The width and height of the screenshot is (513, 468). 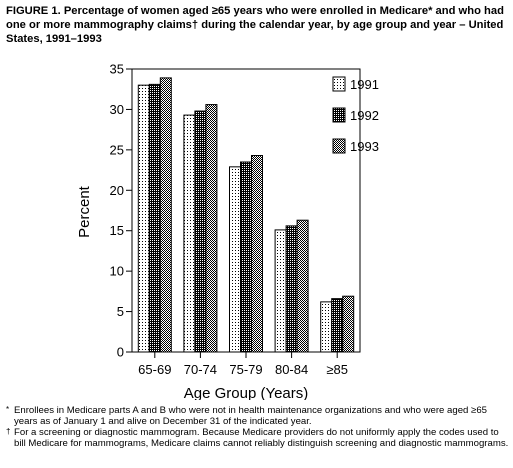 I want to click on y-tick-label: 0, so click(x=120, y=352).